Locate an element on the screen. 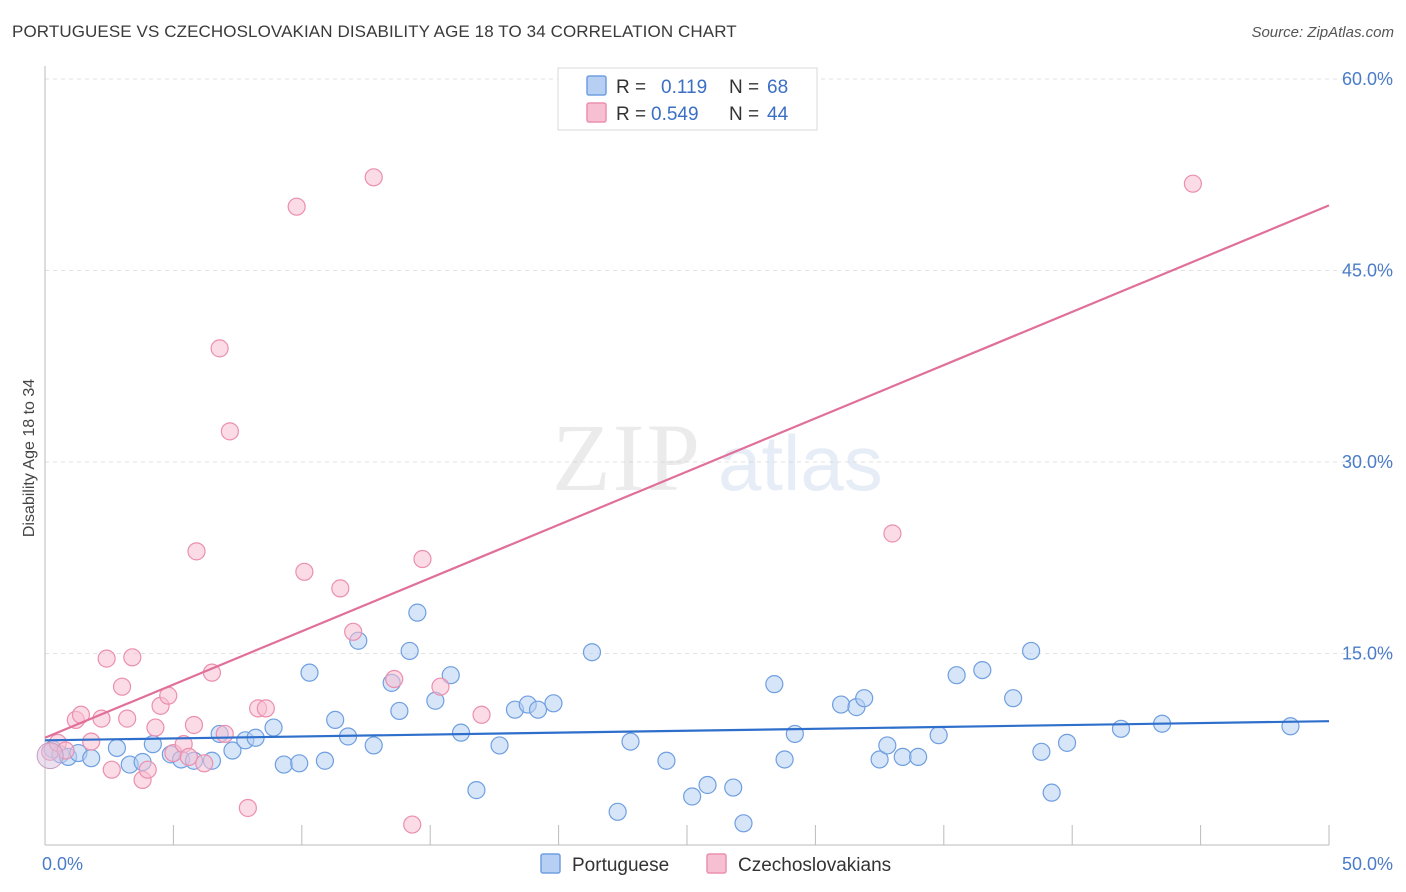  legend-n-value-1: 68 is located at coordinates (777, 87).